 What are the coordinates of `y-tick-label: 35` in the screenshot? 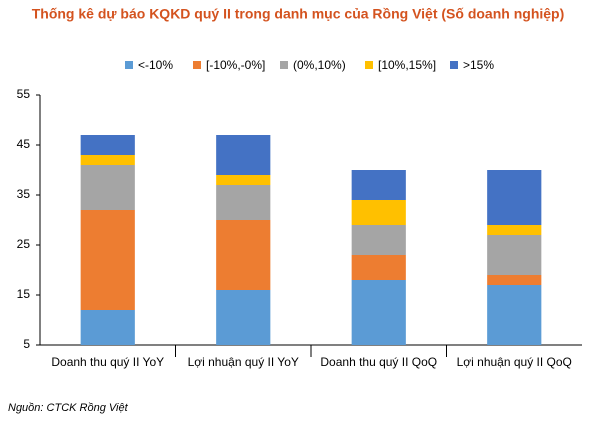 It's located at (24, 194).